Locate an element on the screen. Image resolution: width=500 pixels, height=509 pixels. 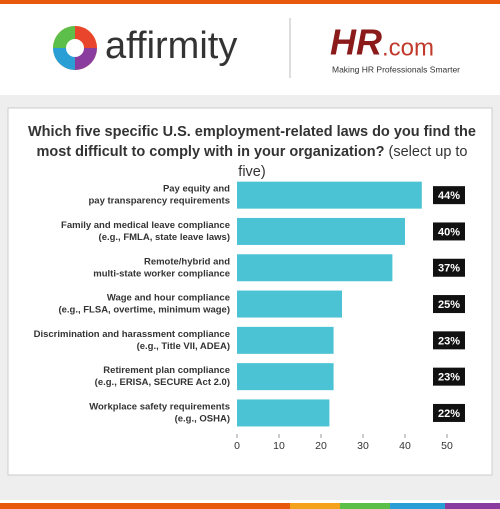
y-tick-label: Family and medical leave compliance is located at coordinates (145, 225).